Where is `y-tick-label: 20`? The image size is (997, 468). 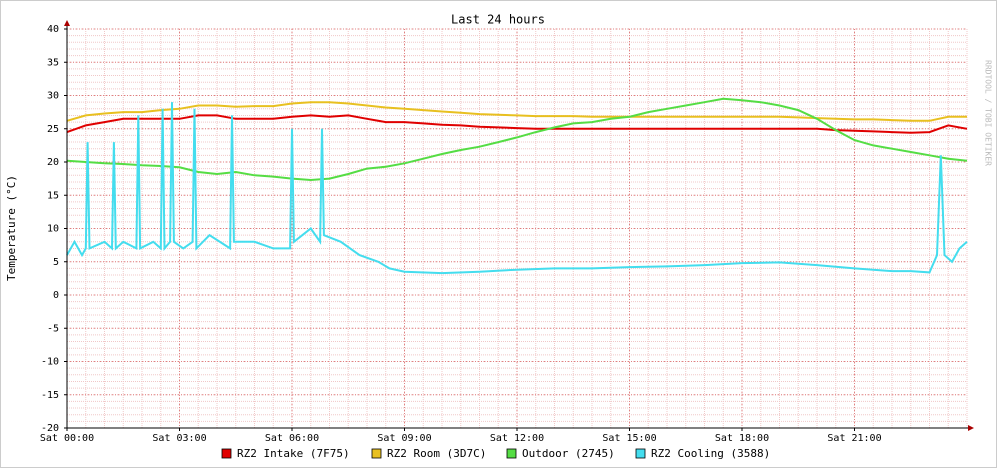
y-tick-label: 20 is located at coordinates (53, 162).